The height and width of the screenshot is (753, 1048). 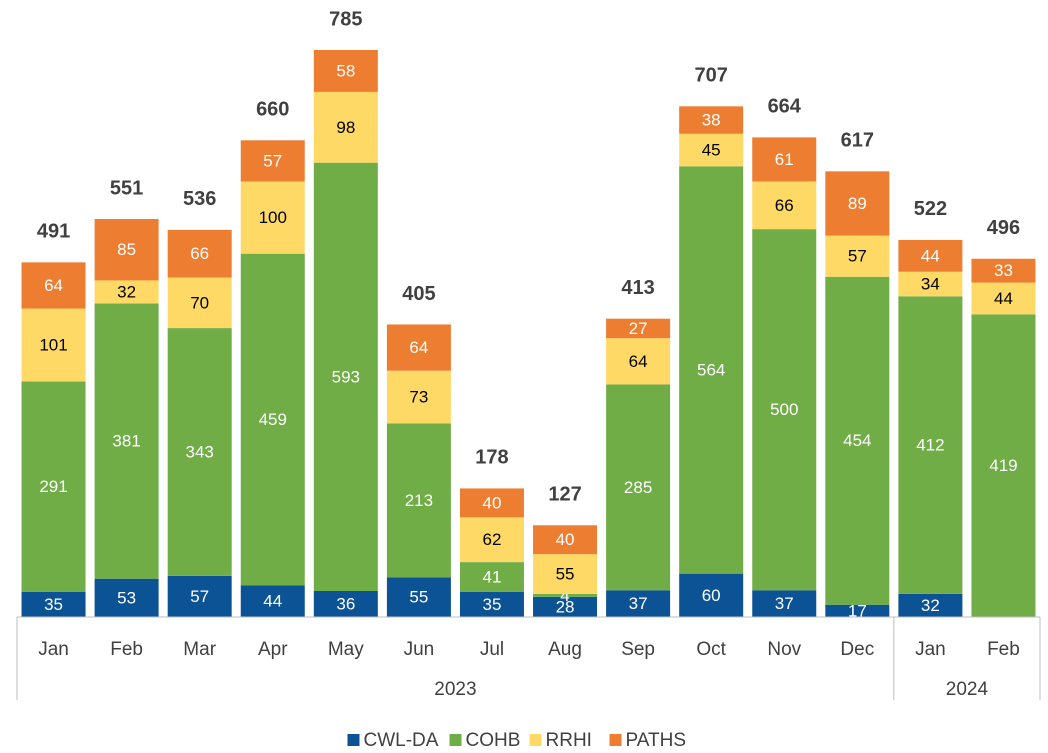 I want to click on data-label: 213, so click(x=419, y=500).